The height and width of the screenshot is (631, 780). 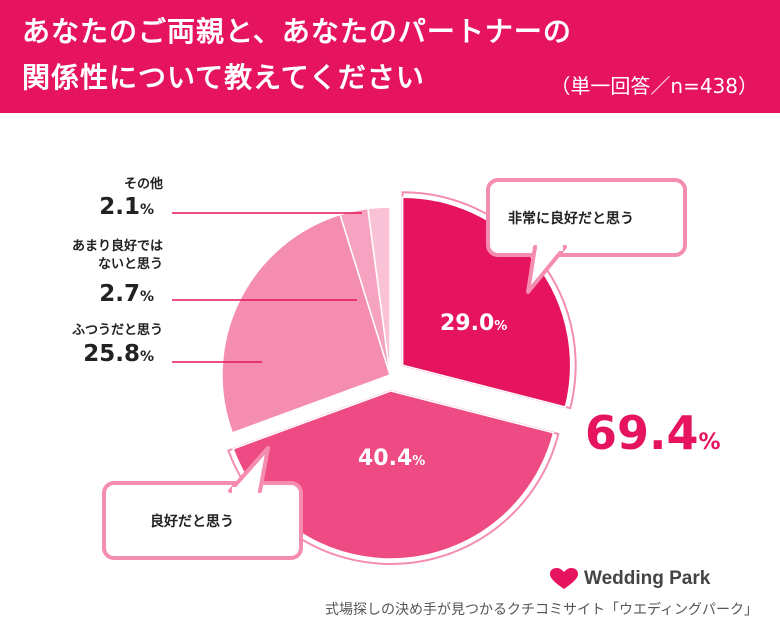 I want to click on bubble-very-good-box, so click(x=586, y=217).